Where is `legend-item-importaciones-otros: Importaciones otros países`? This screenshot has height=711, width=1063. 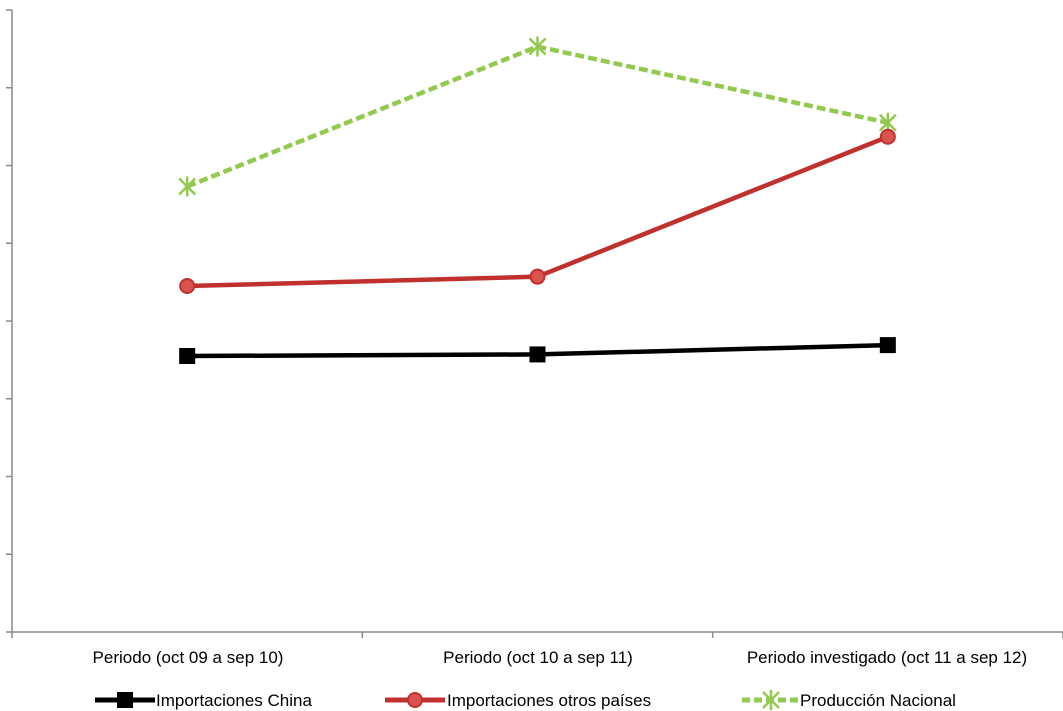
legend-item-importaciones-otros: Importaciones otros países is located at coordinates (518, 700).